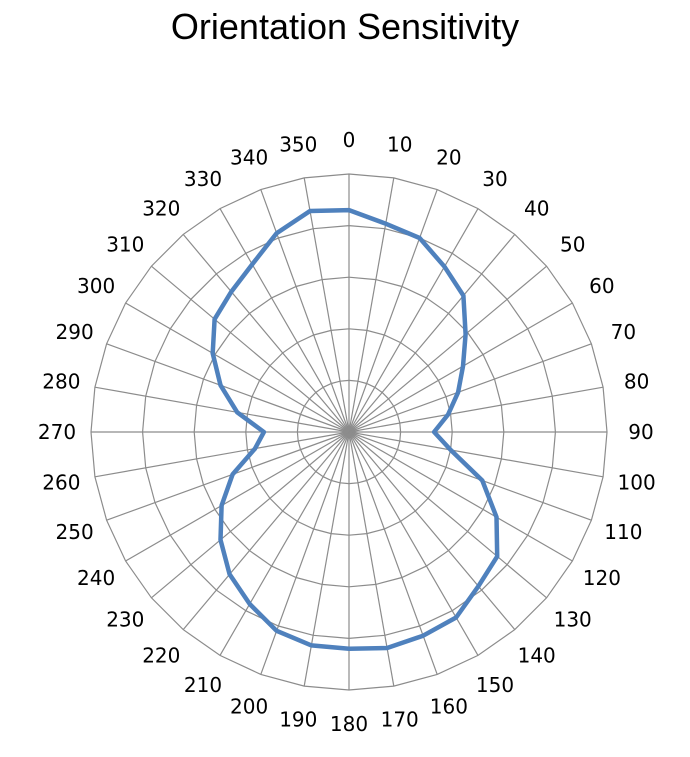 Image resolution: width=690 pixels, height=757 pixels. I want to click on tick-label-250: 250, so click(75, 532).